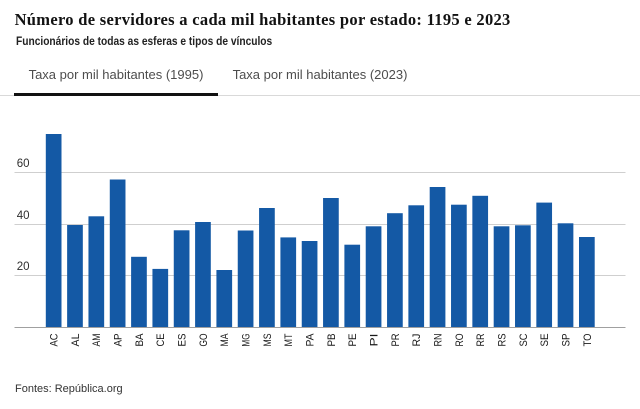 This screenshot has width=640, height=409. I want to click on svg-text: RN, so click(438, 339).